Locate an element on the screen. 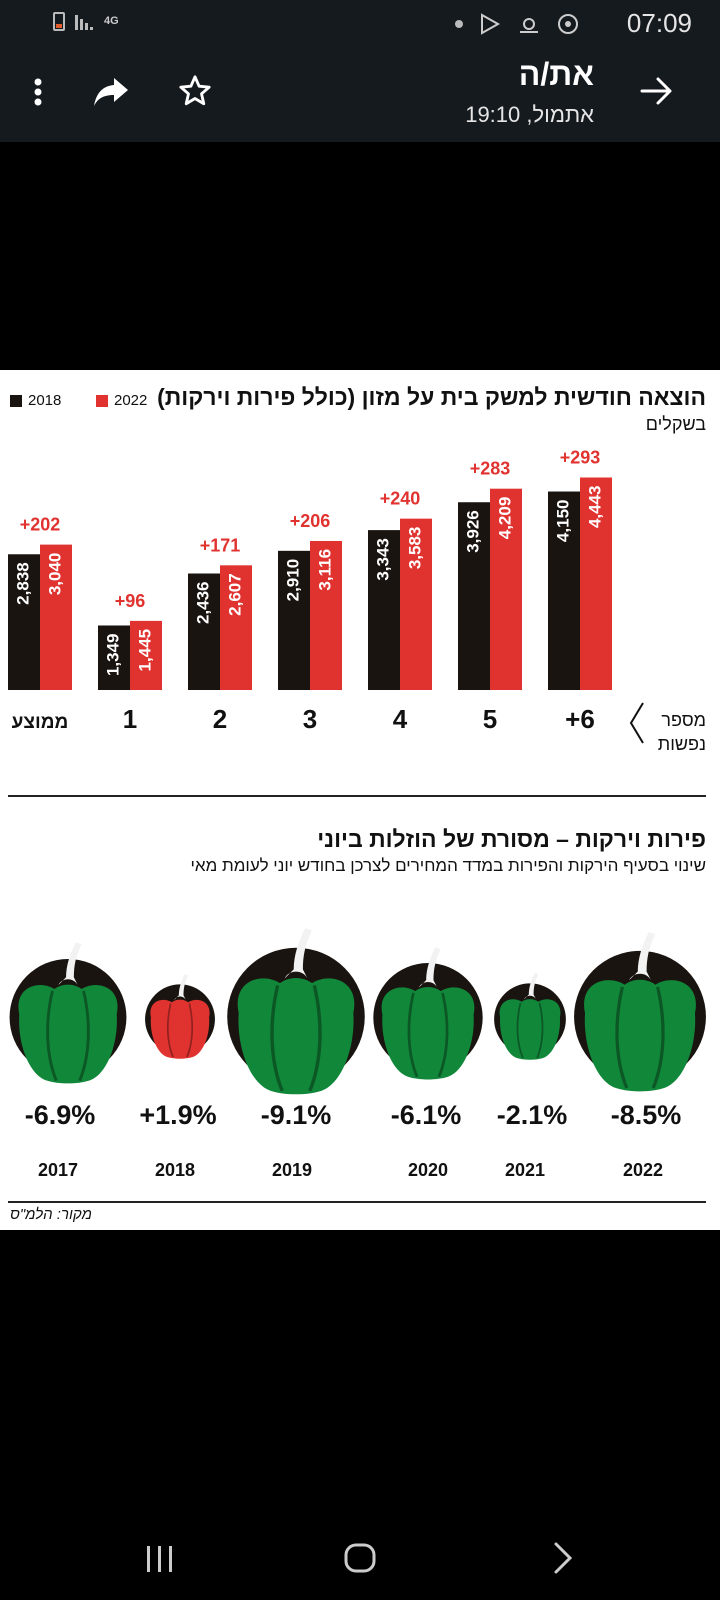 Image resolution: width=720 pixels, height=1600 pixels. year-label: 2019 is located at coordinates (292, 1170).